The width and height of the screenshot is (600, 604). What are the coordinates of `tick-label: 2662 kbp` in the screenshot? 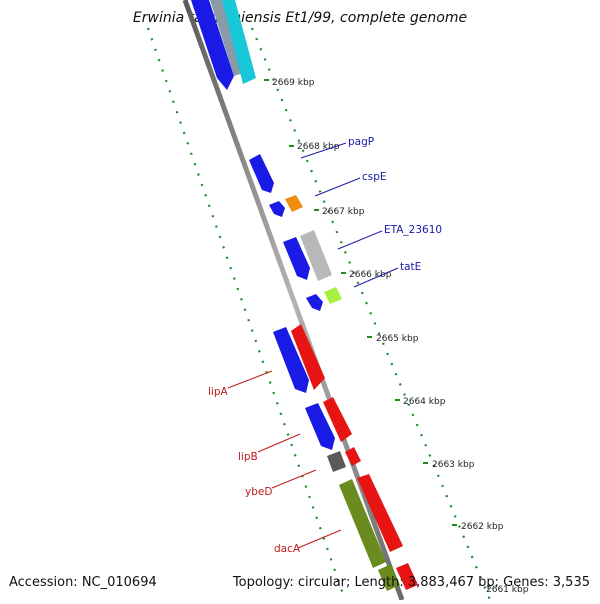 It's located at (482, 527).